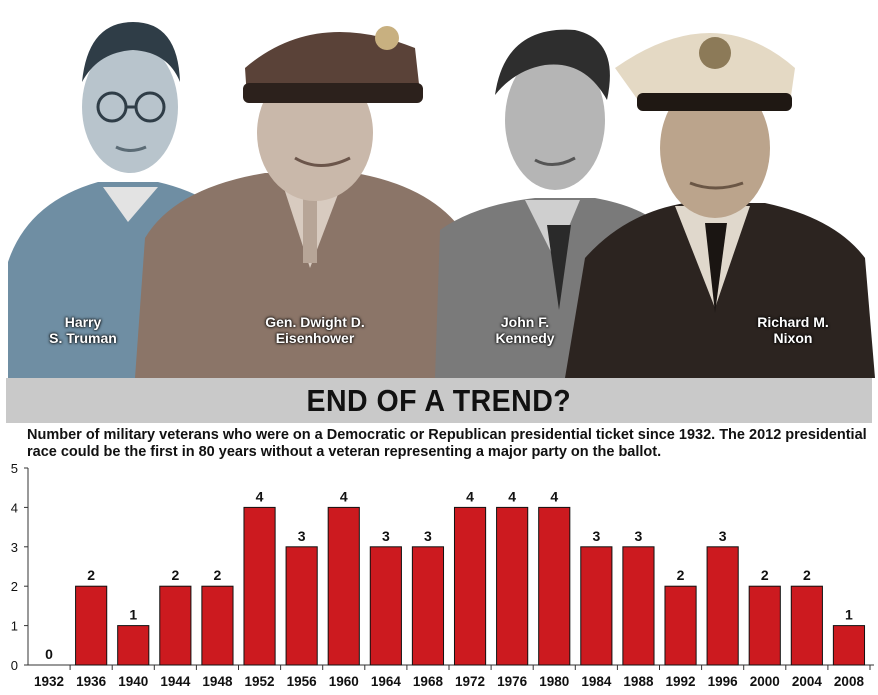 The width and height of the screenshot is (878, 695). I want to click on y-tick-label: 5, so click(14, 469).